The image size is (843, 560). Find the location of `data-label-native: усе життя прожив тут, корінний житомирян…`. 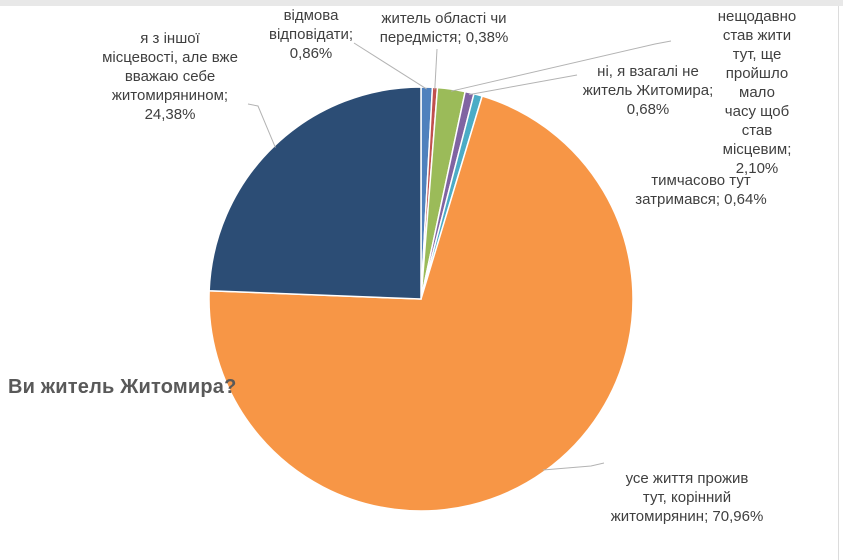

data-label-native: усе життя прожив тут, корінний житомирян… is located at coordinates (687, 497).